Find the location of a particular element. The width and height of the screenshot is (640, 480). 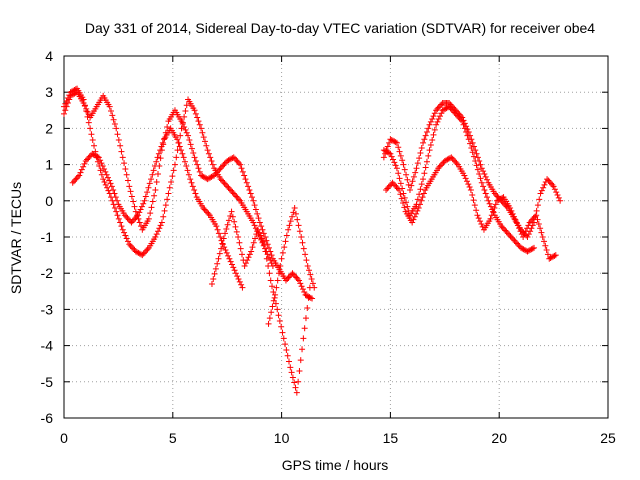

y-tick-label: 0 is located at coordinates (49, 201).